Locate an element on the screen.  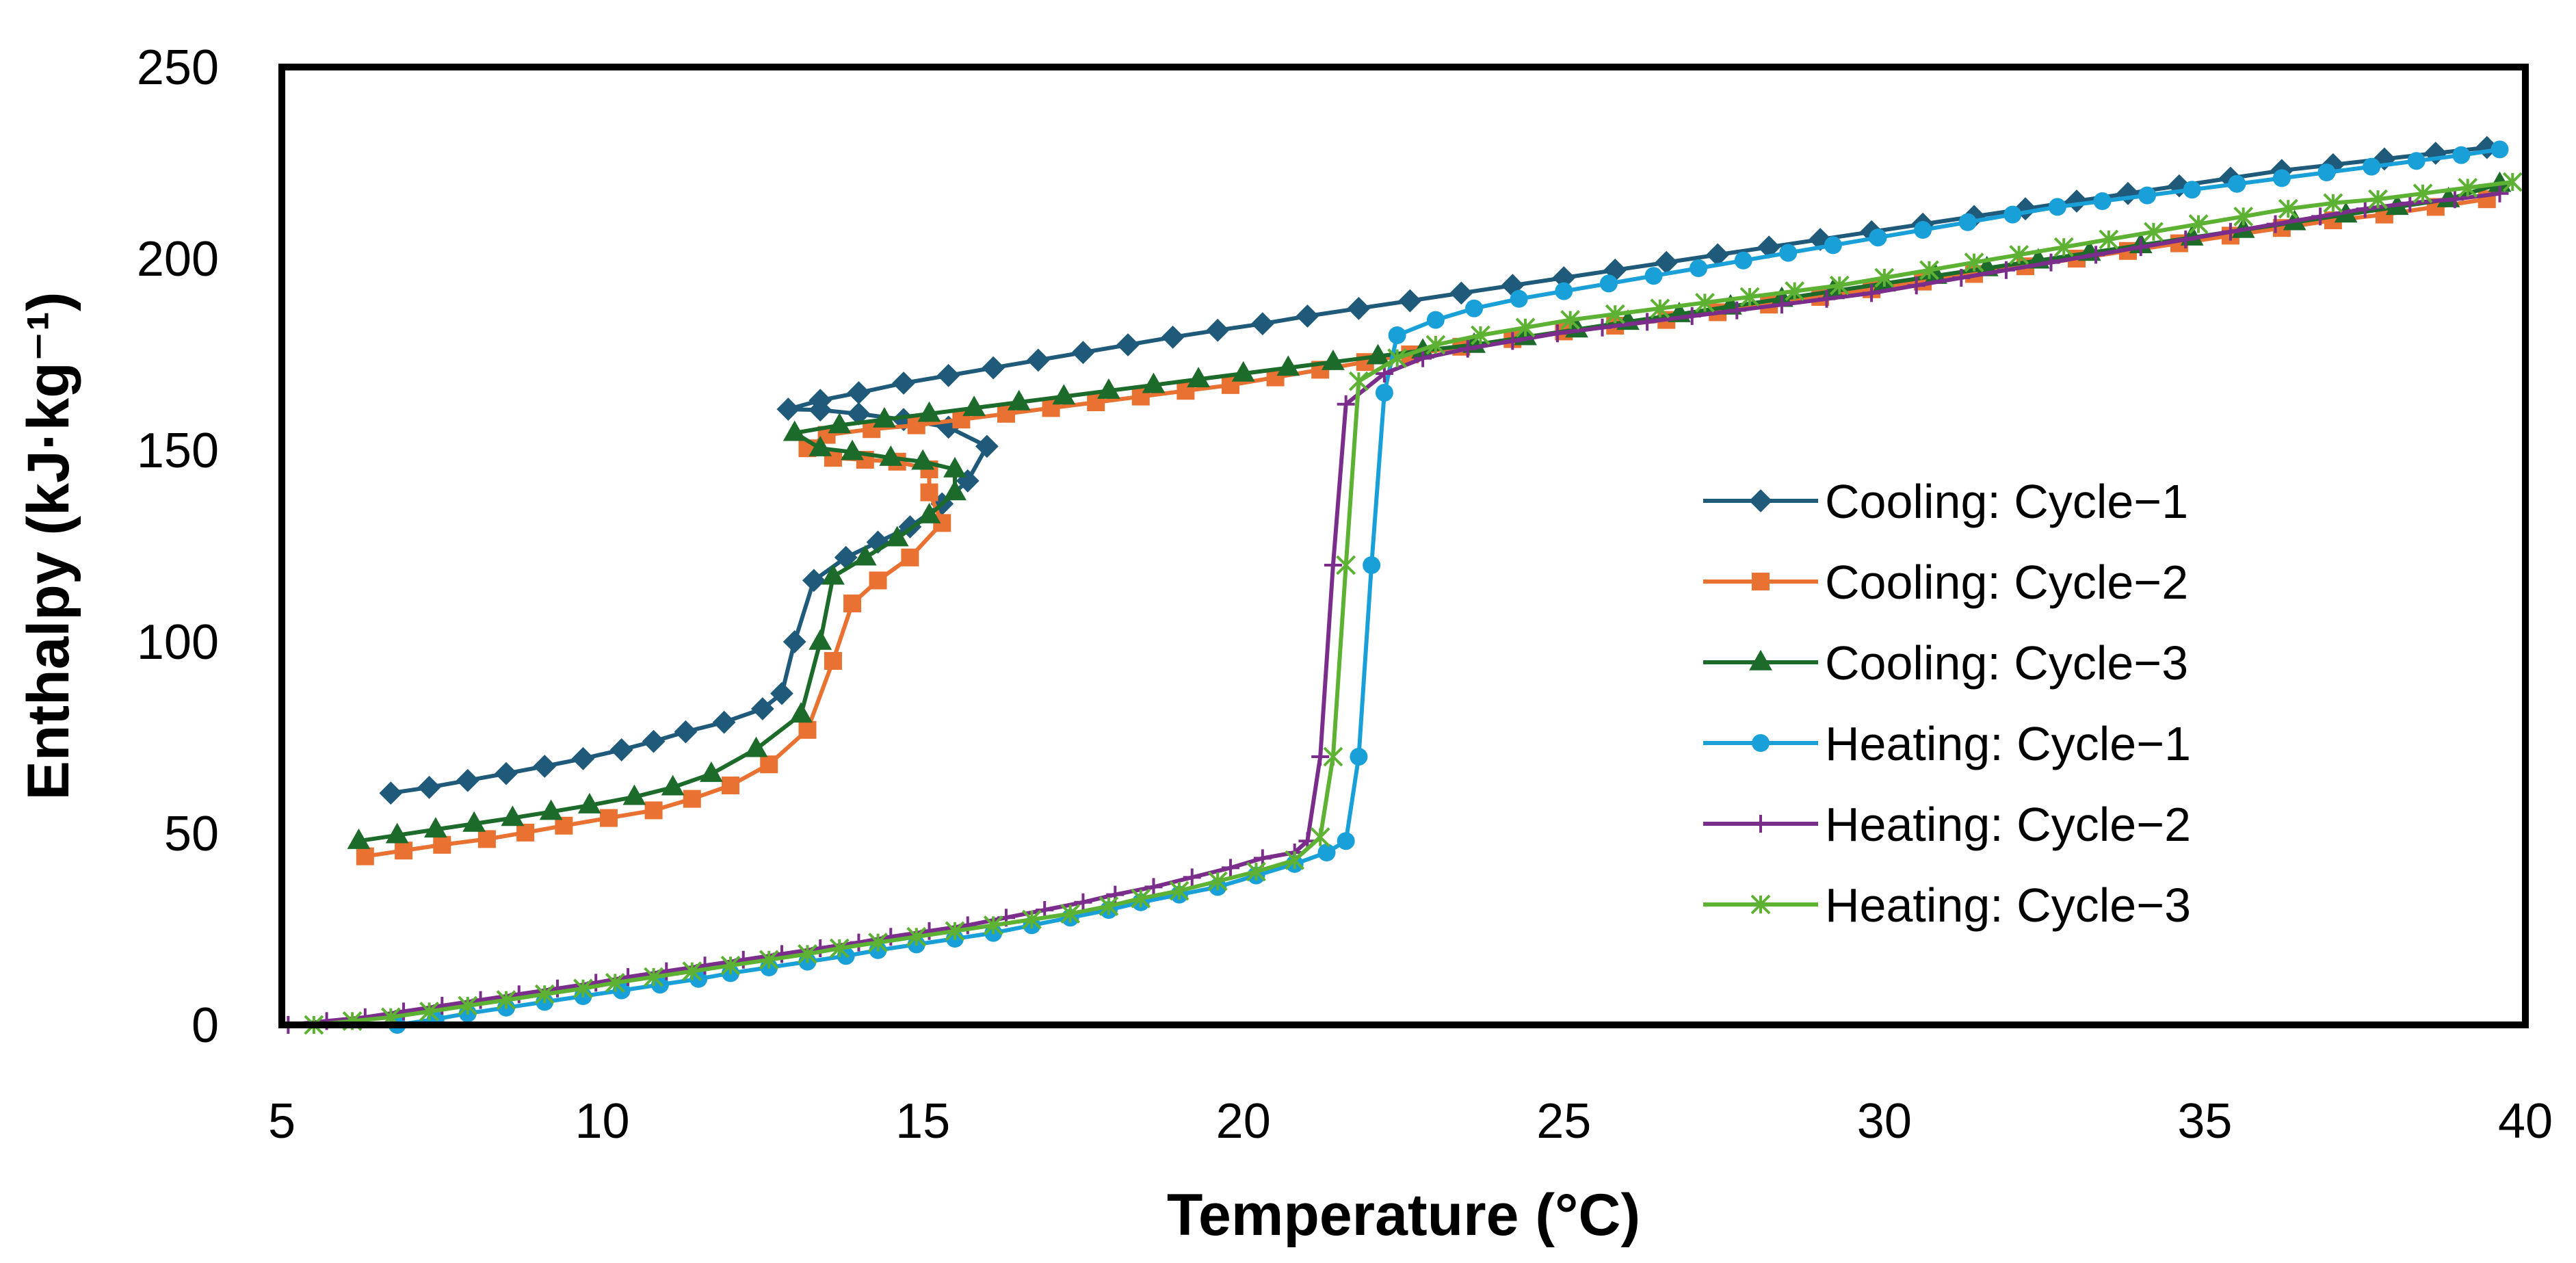
legend-item: Cooling: Cycle−1 is located at coordinates (1945, 501).